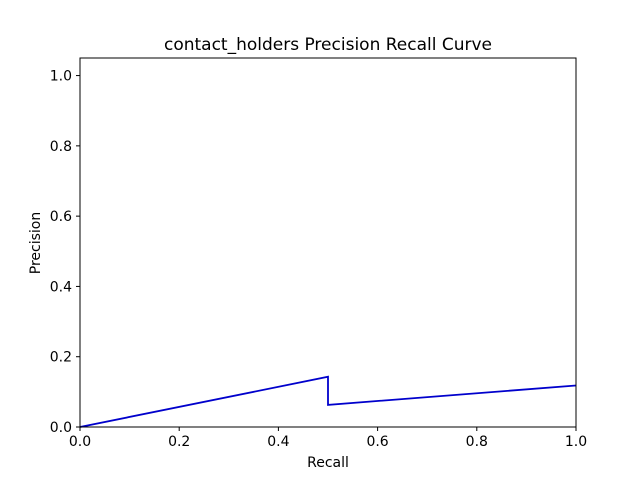 The width and height of the screenshot is (640, 480). What do you see at coordinates (61, 358) in the screenshot?
I see `y-tick-label: 0.2` at bounding box center [61, 358].